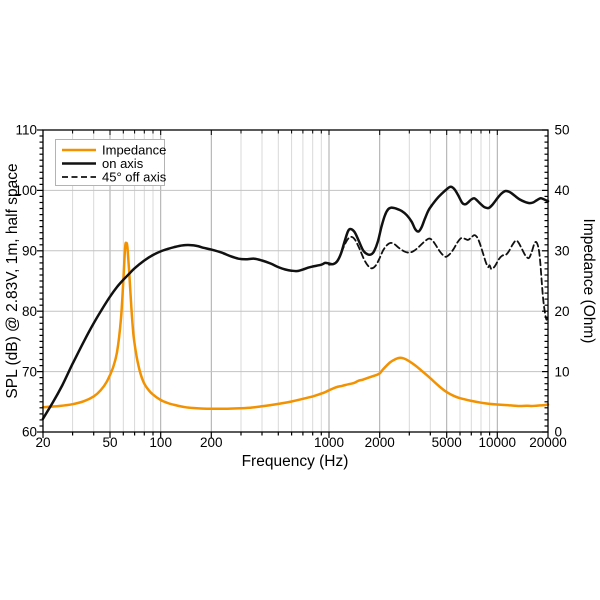 Image resolution: width=600 pixels, height=600 pixels. What do you see at coordinates (160, 442) in the screenshot?
I see `x-tick-label: 100` at bounding box center [160, 442].